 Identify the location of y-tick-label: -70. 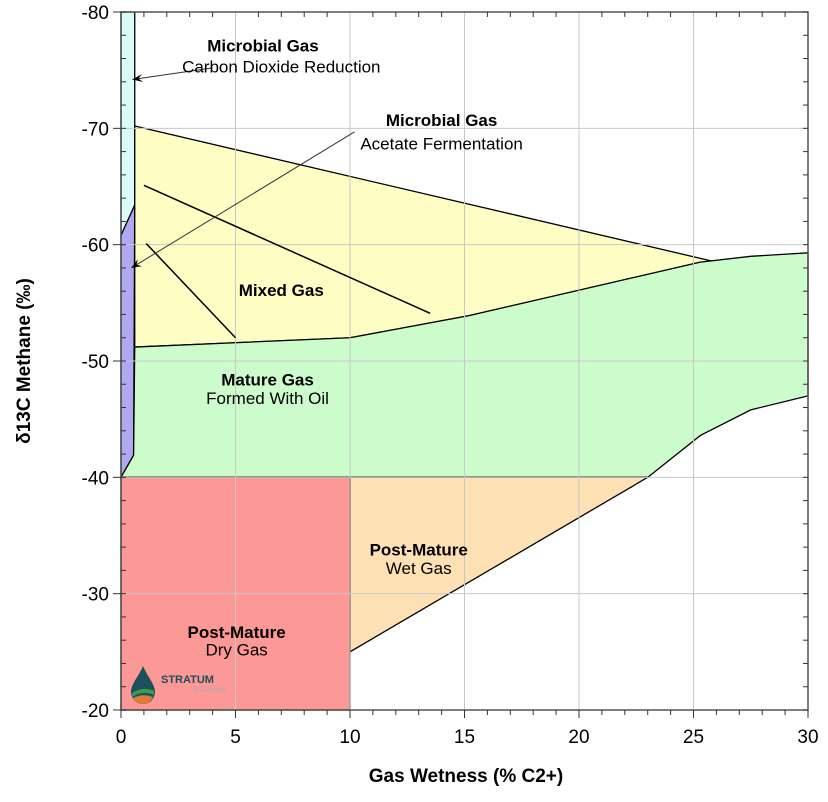
(95, 129).